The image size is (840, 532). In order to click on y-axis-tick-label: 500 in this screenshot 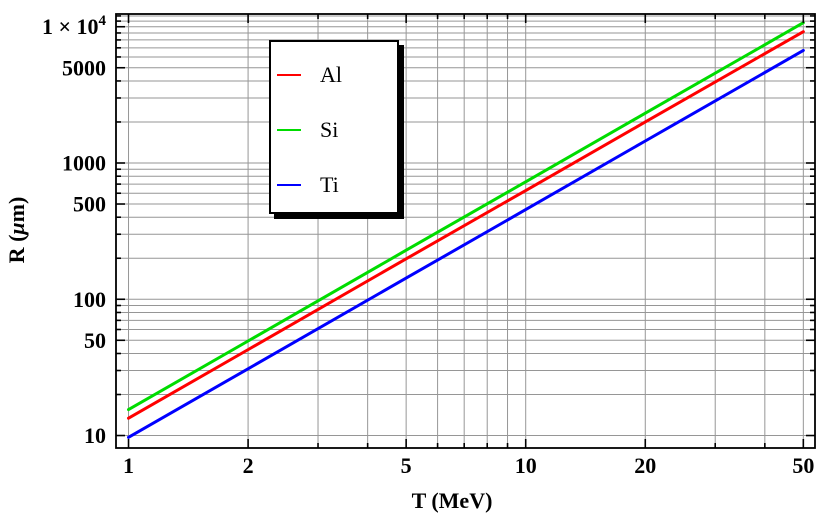, I will do `click(89, 204)`.